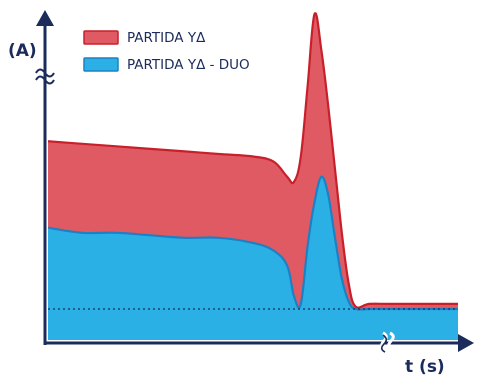  Describe the element at coordinates (101, 64) in the screenshot. I see `legend-swatch-partida-duo` at that location.